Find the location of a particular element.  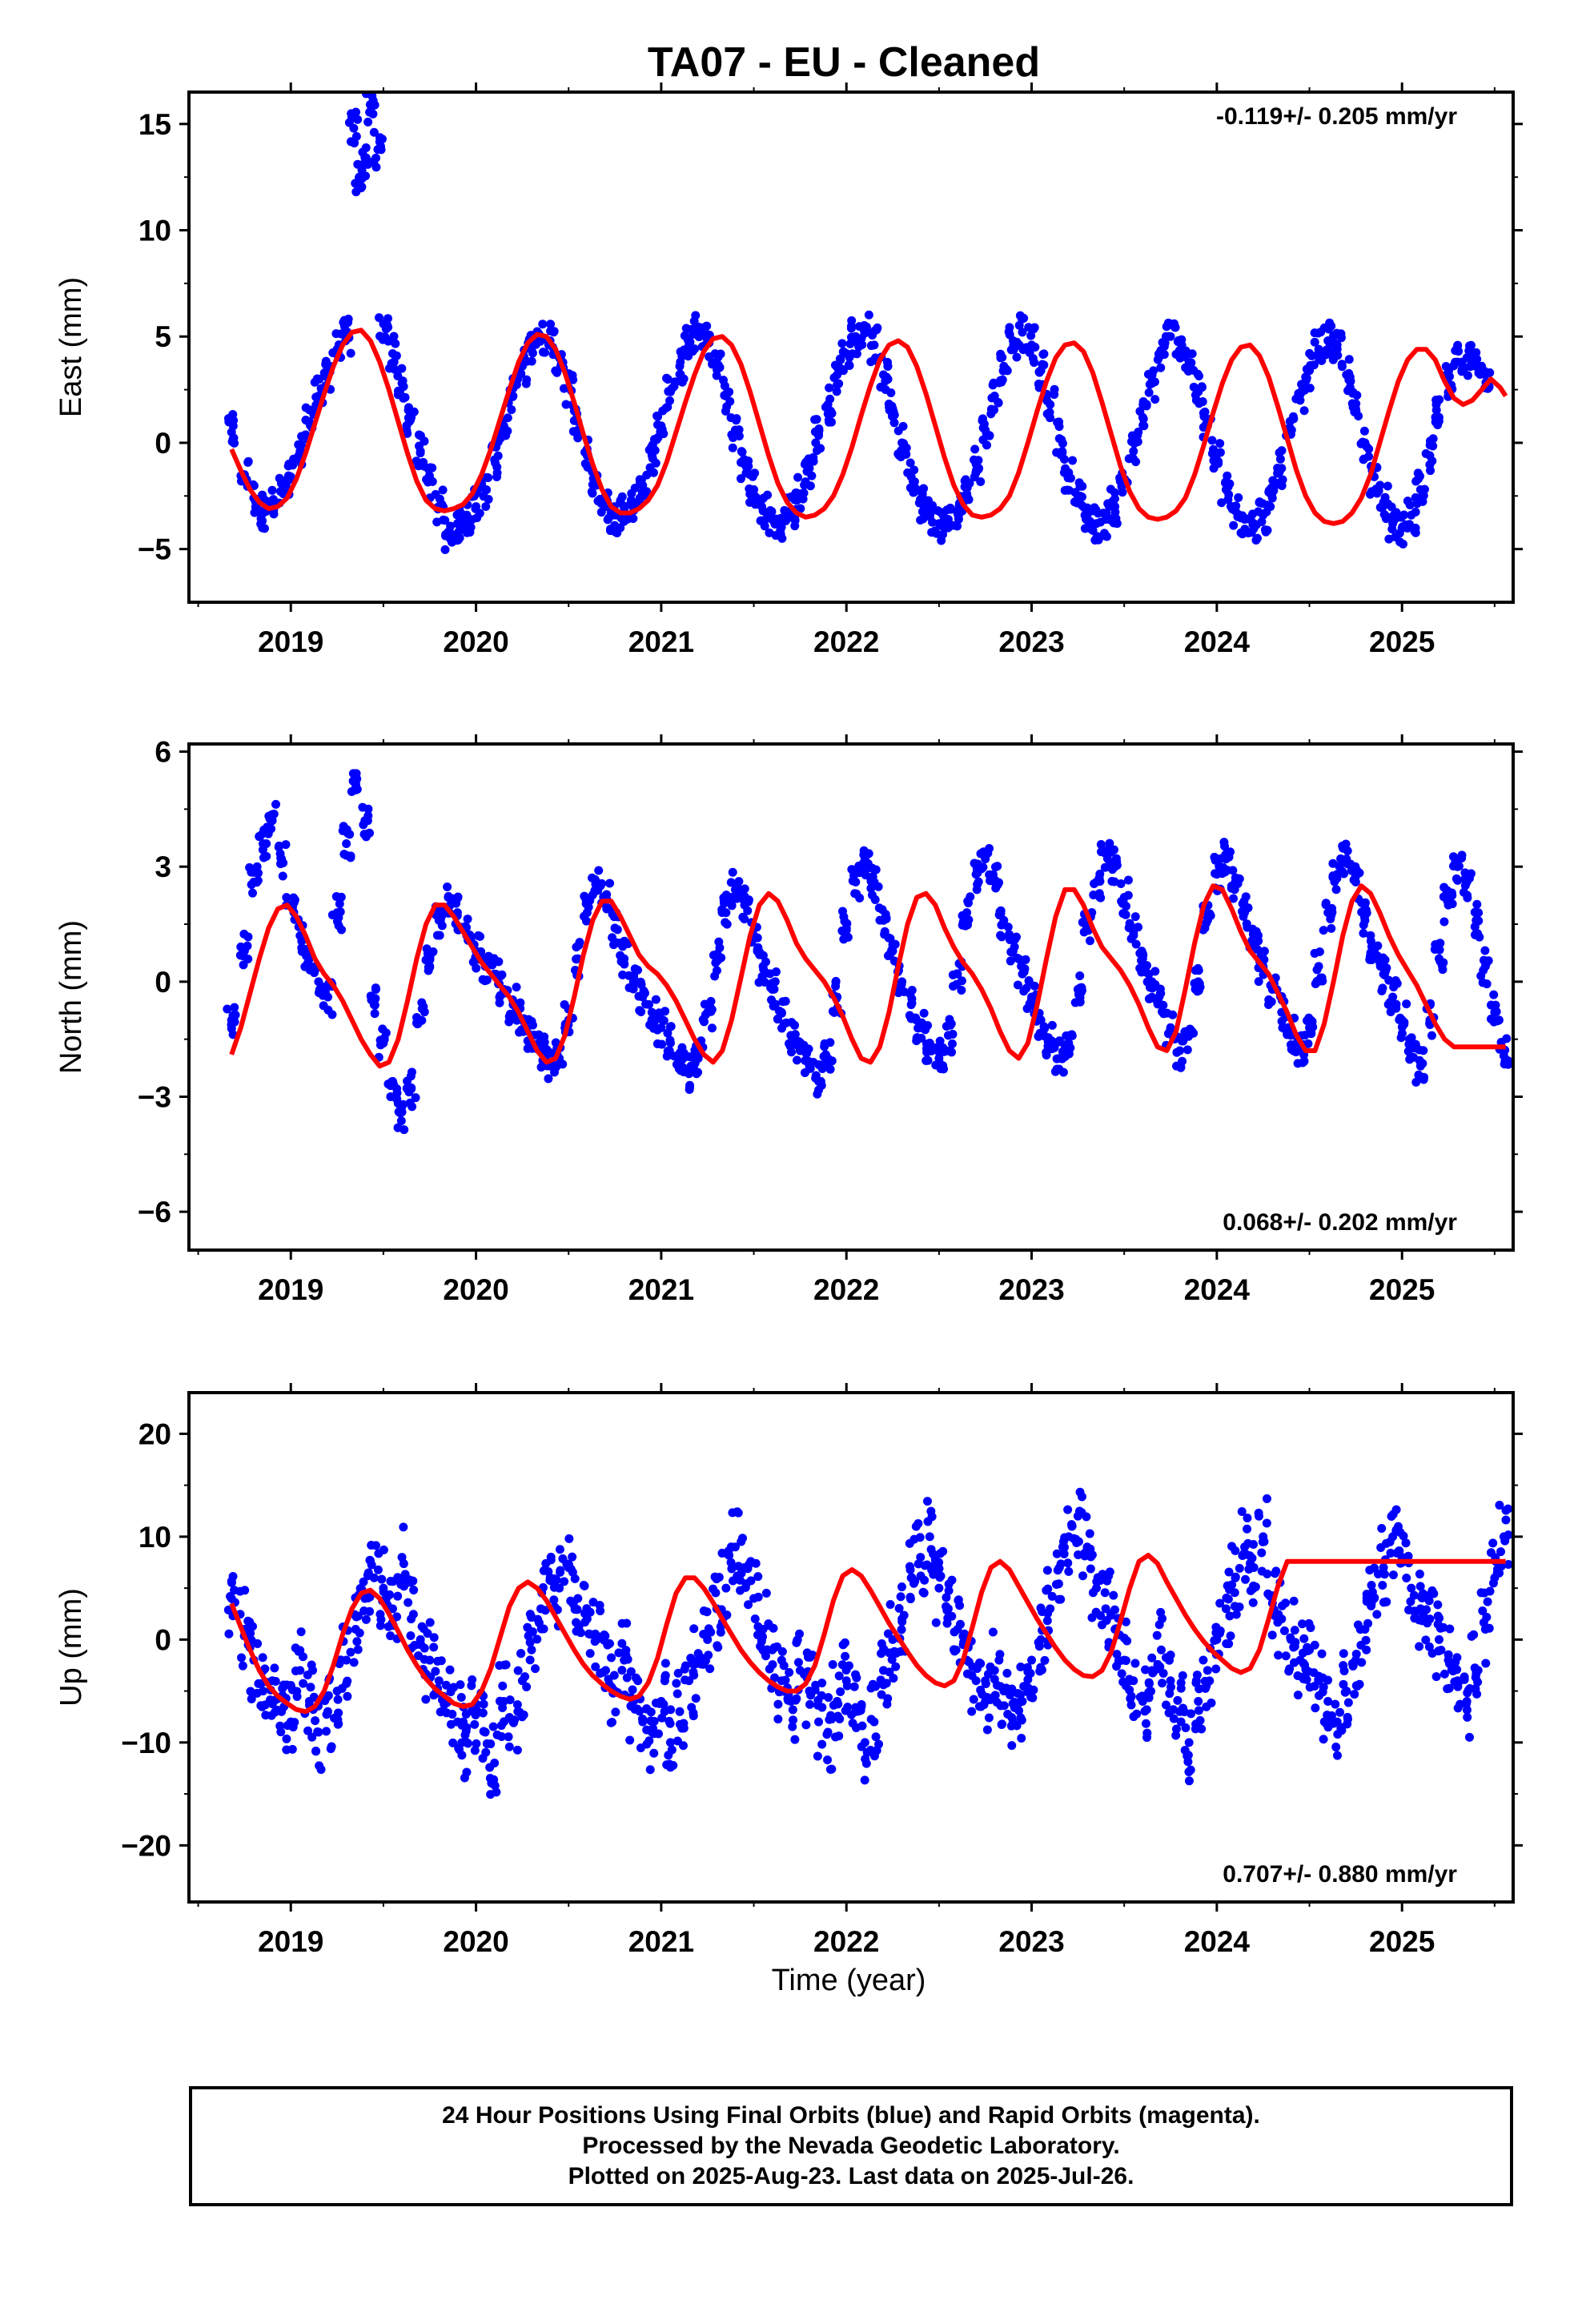

y-tick-label: 5 is located at coordinates (163, 336).